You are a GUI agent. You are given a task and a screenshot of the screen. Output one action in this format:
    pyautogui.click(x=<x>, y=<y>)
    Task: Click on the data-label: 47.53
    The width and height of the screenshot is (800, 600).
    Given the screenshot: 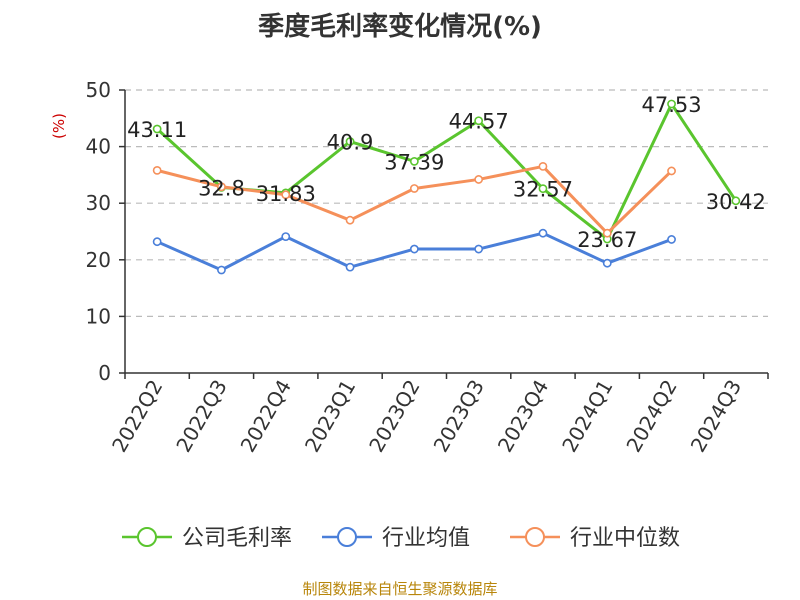 What is the action you would take?
    pyautogui.click(x=671, y=105)
    